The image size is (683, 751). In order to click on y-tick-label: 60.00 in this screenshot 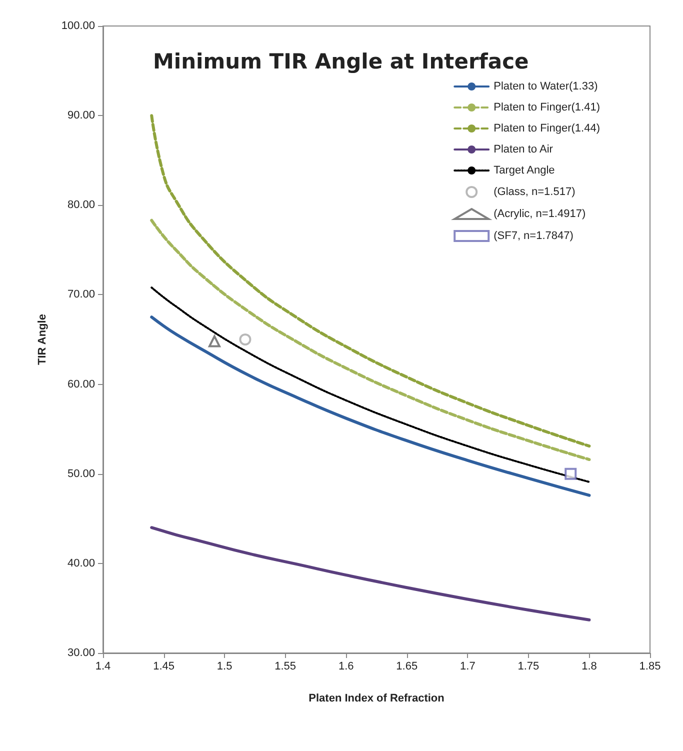, I will do `click(81, 384)`.